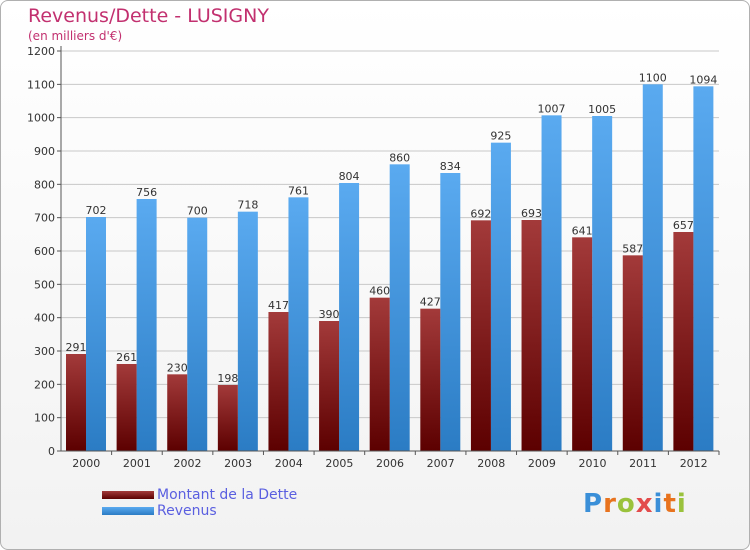  I want to click on data-label-revenue: 702, so click(96, 210).